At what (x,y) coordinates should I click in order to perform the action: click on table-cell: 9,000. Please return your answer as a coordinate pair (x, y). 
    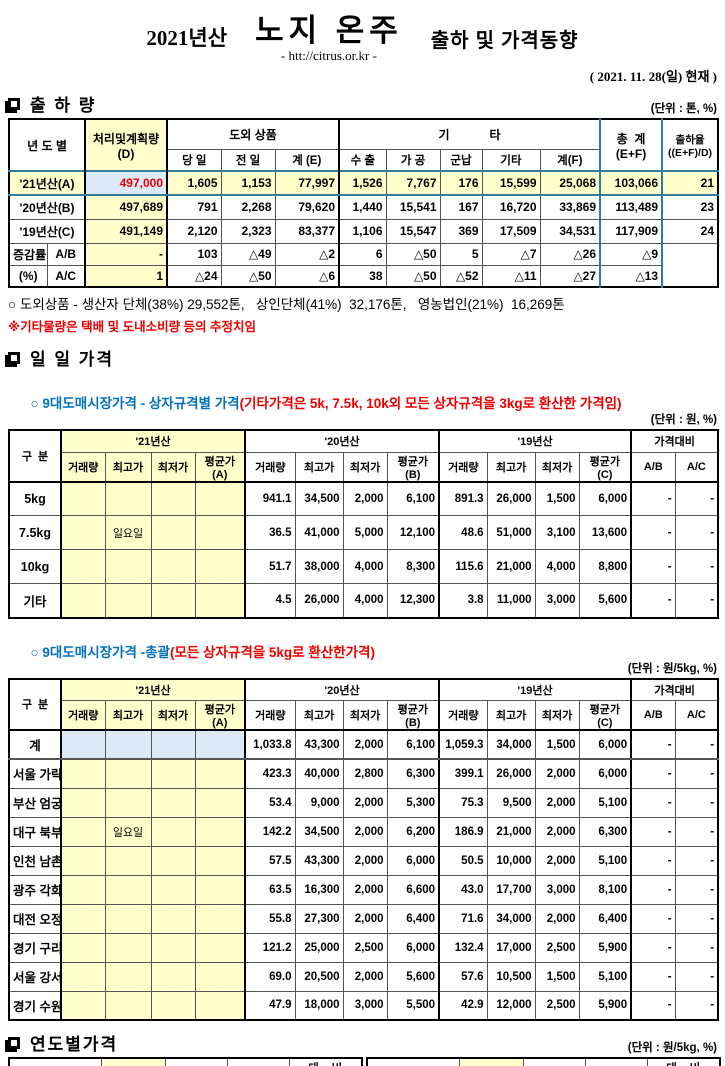
    Looking at the image, I should click on (319, 802).